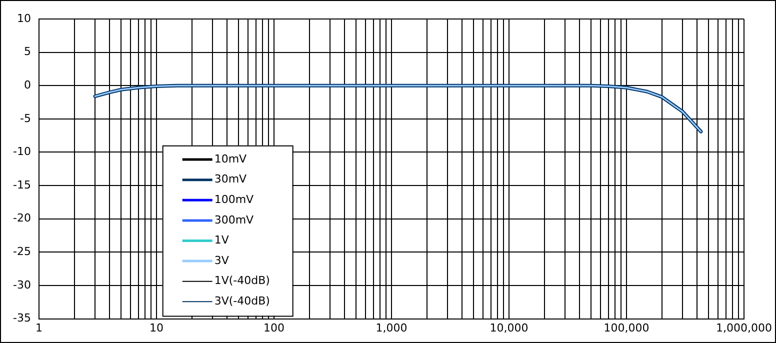 This screenshot has height=343, width=776. I want to click on y-tick-label: -5, so click(25, 118).